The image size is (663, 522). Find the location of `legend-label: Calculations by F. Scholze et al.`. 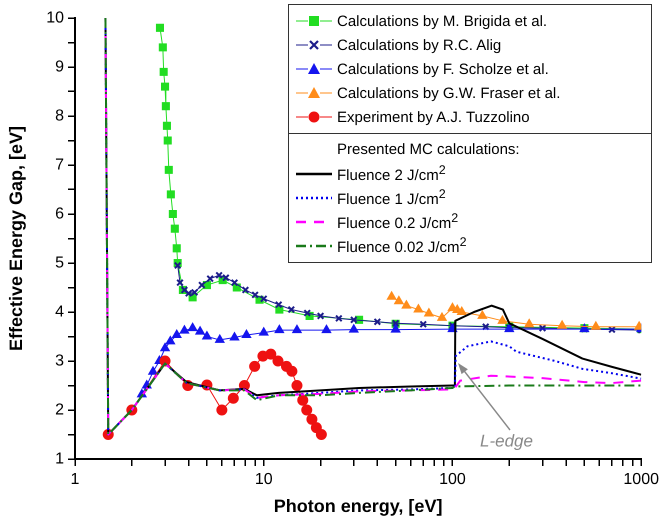

legend-label: Calculations by F. Scholze et al. is located at coordinates (443, 69).